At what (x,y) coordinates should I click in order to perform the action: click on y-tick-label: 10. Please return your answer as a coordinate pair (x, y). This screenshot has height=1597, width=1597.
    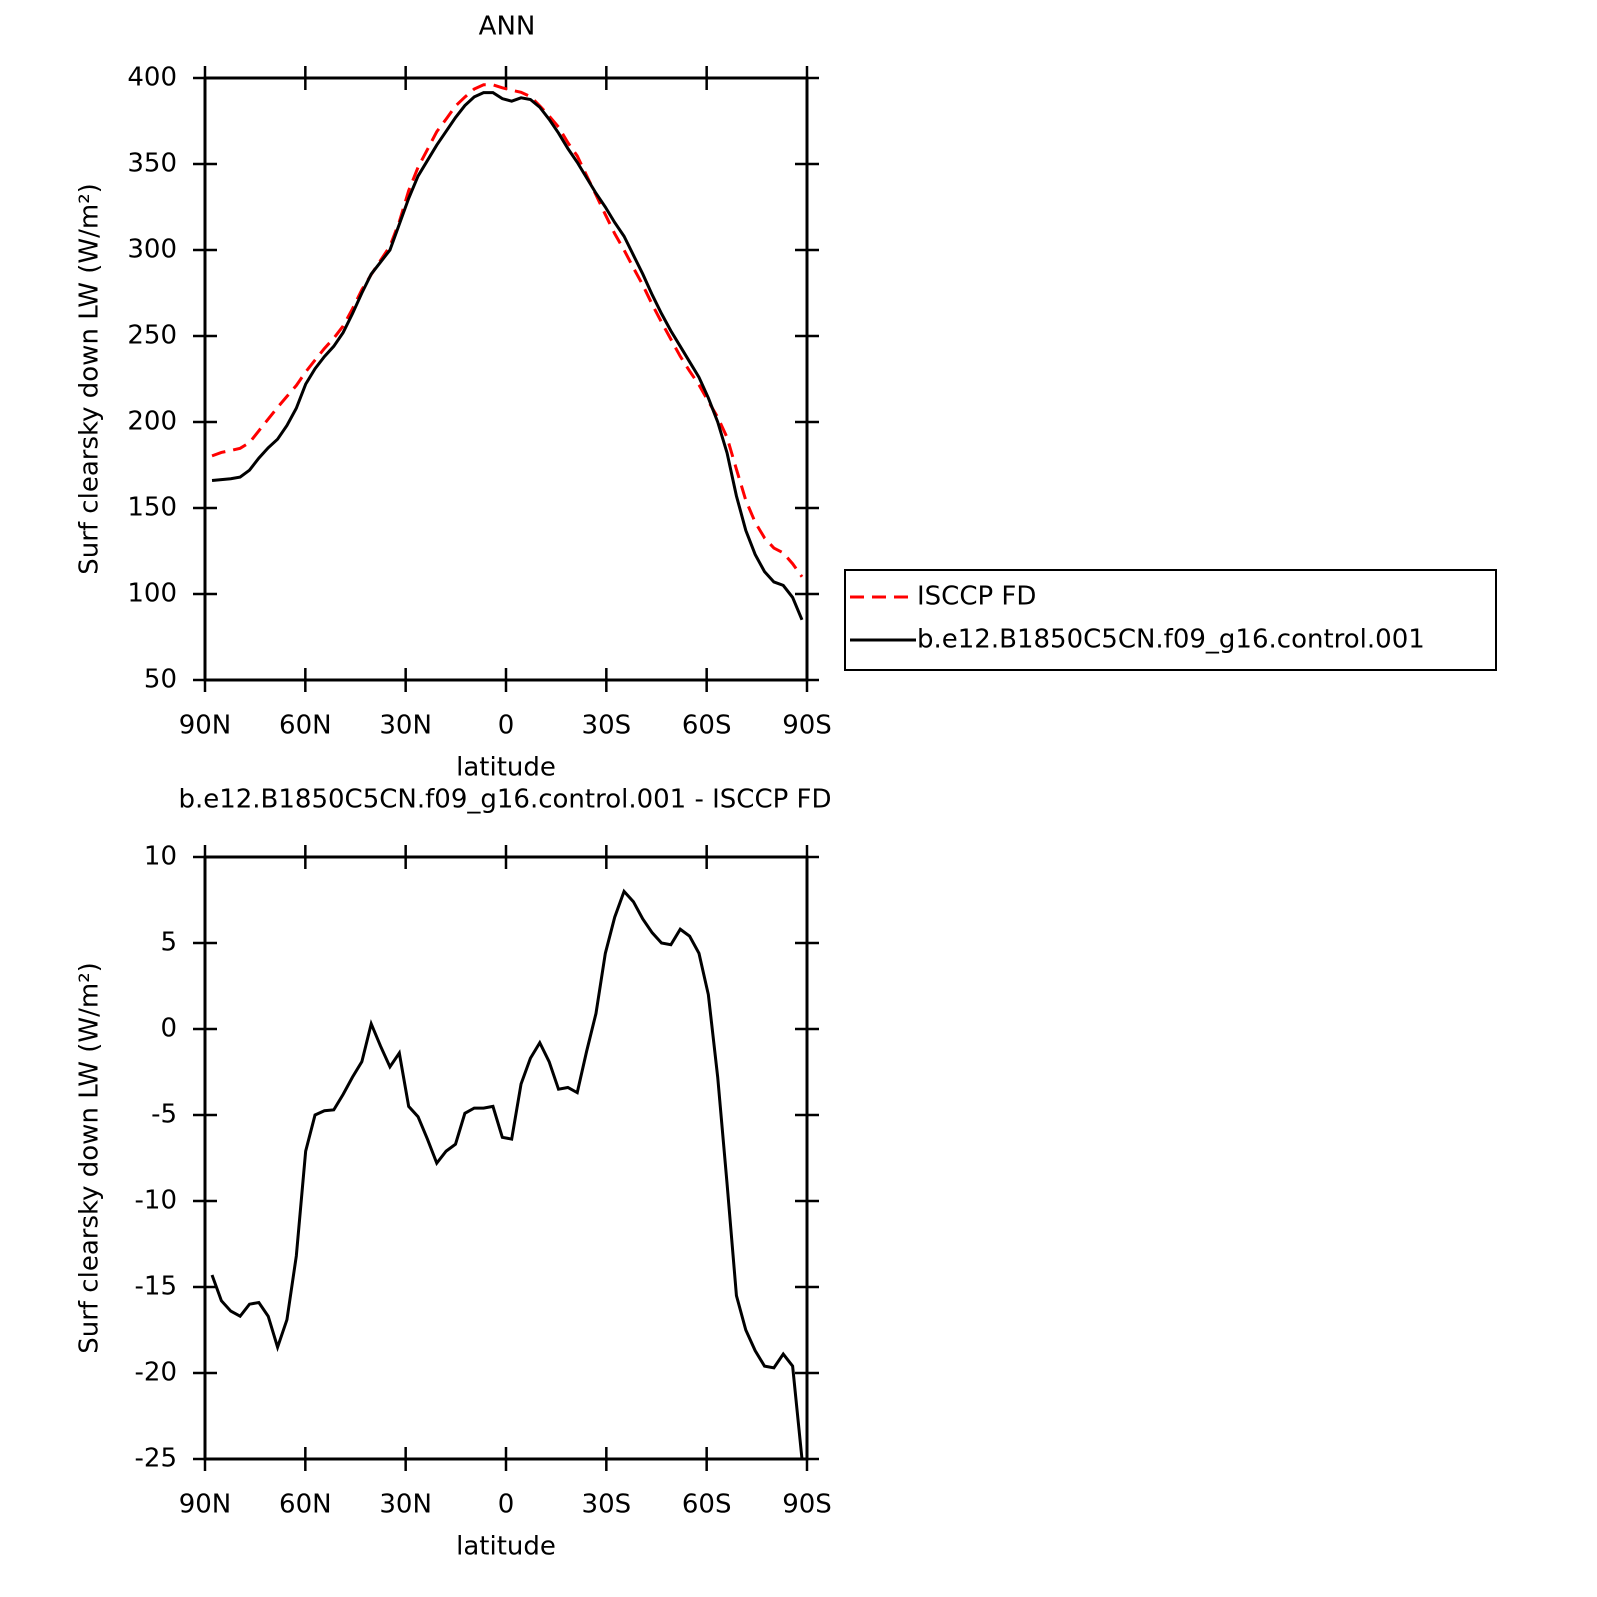
    Looking at the image, I should click on (160, 857).